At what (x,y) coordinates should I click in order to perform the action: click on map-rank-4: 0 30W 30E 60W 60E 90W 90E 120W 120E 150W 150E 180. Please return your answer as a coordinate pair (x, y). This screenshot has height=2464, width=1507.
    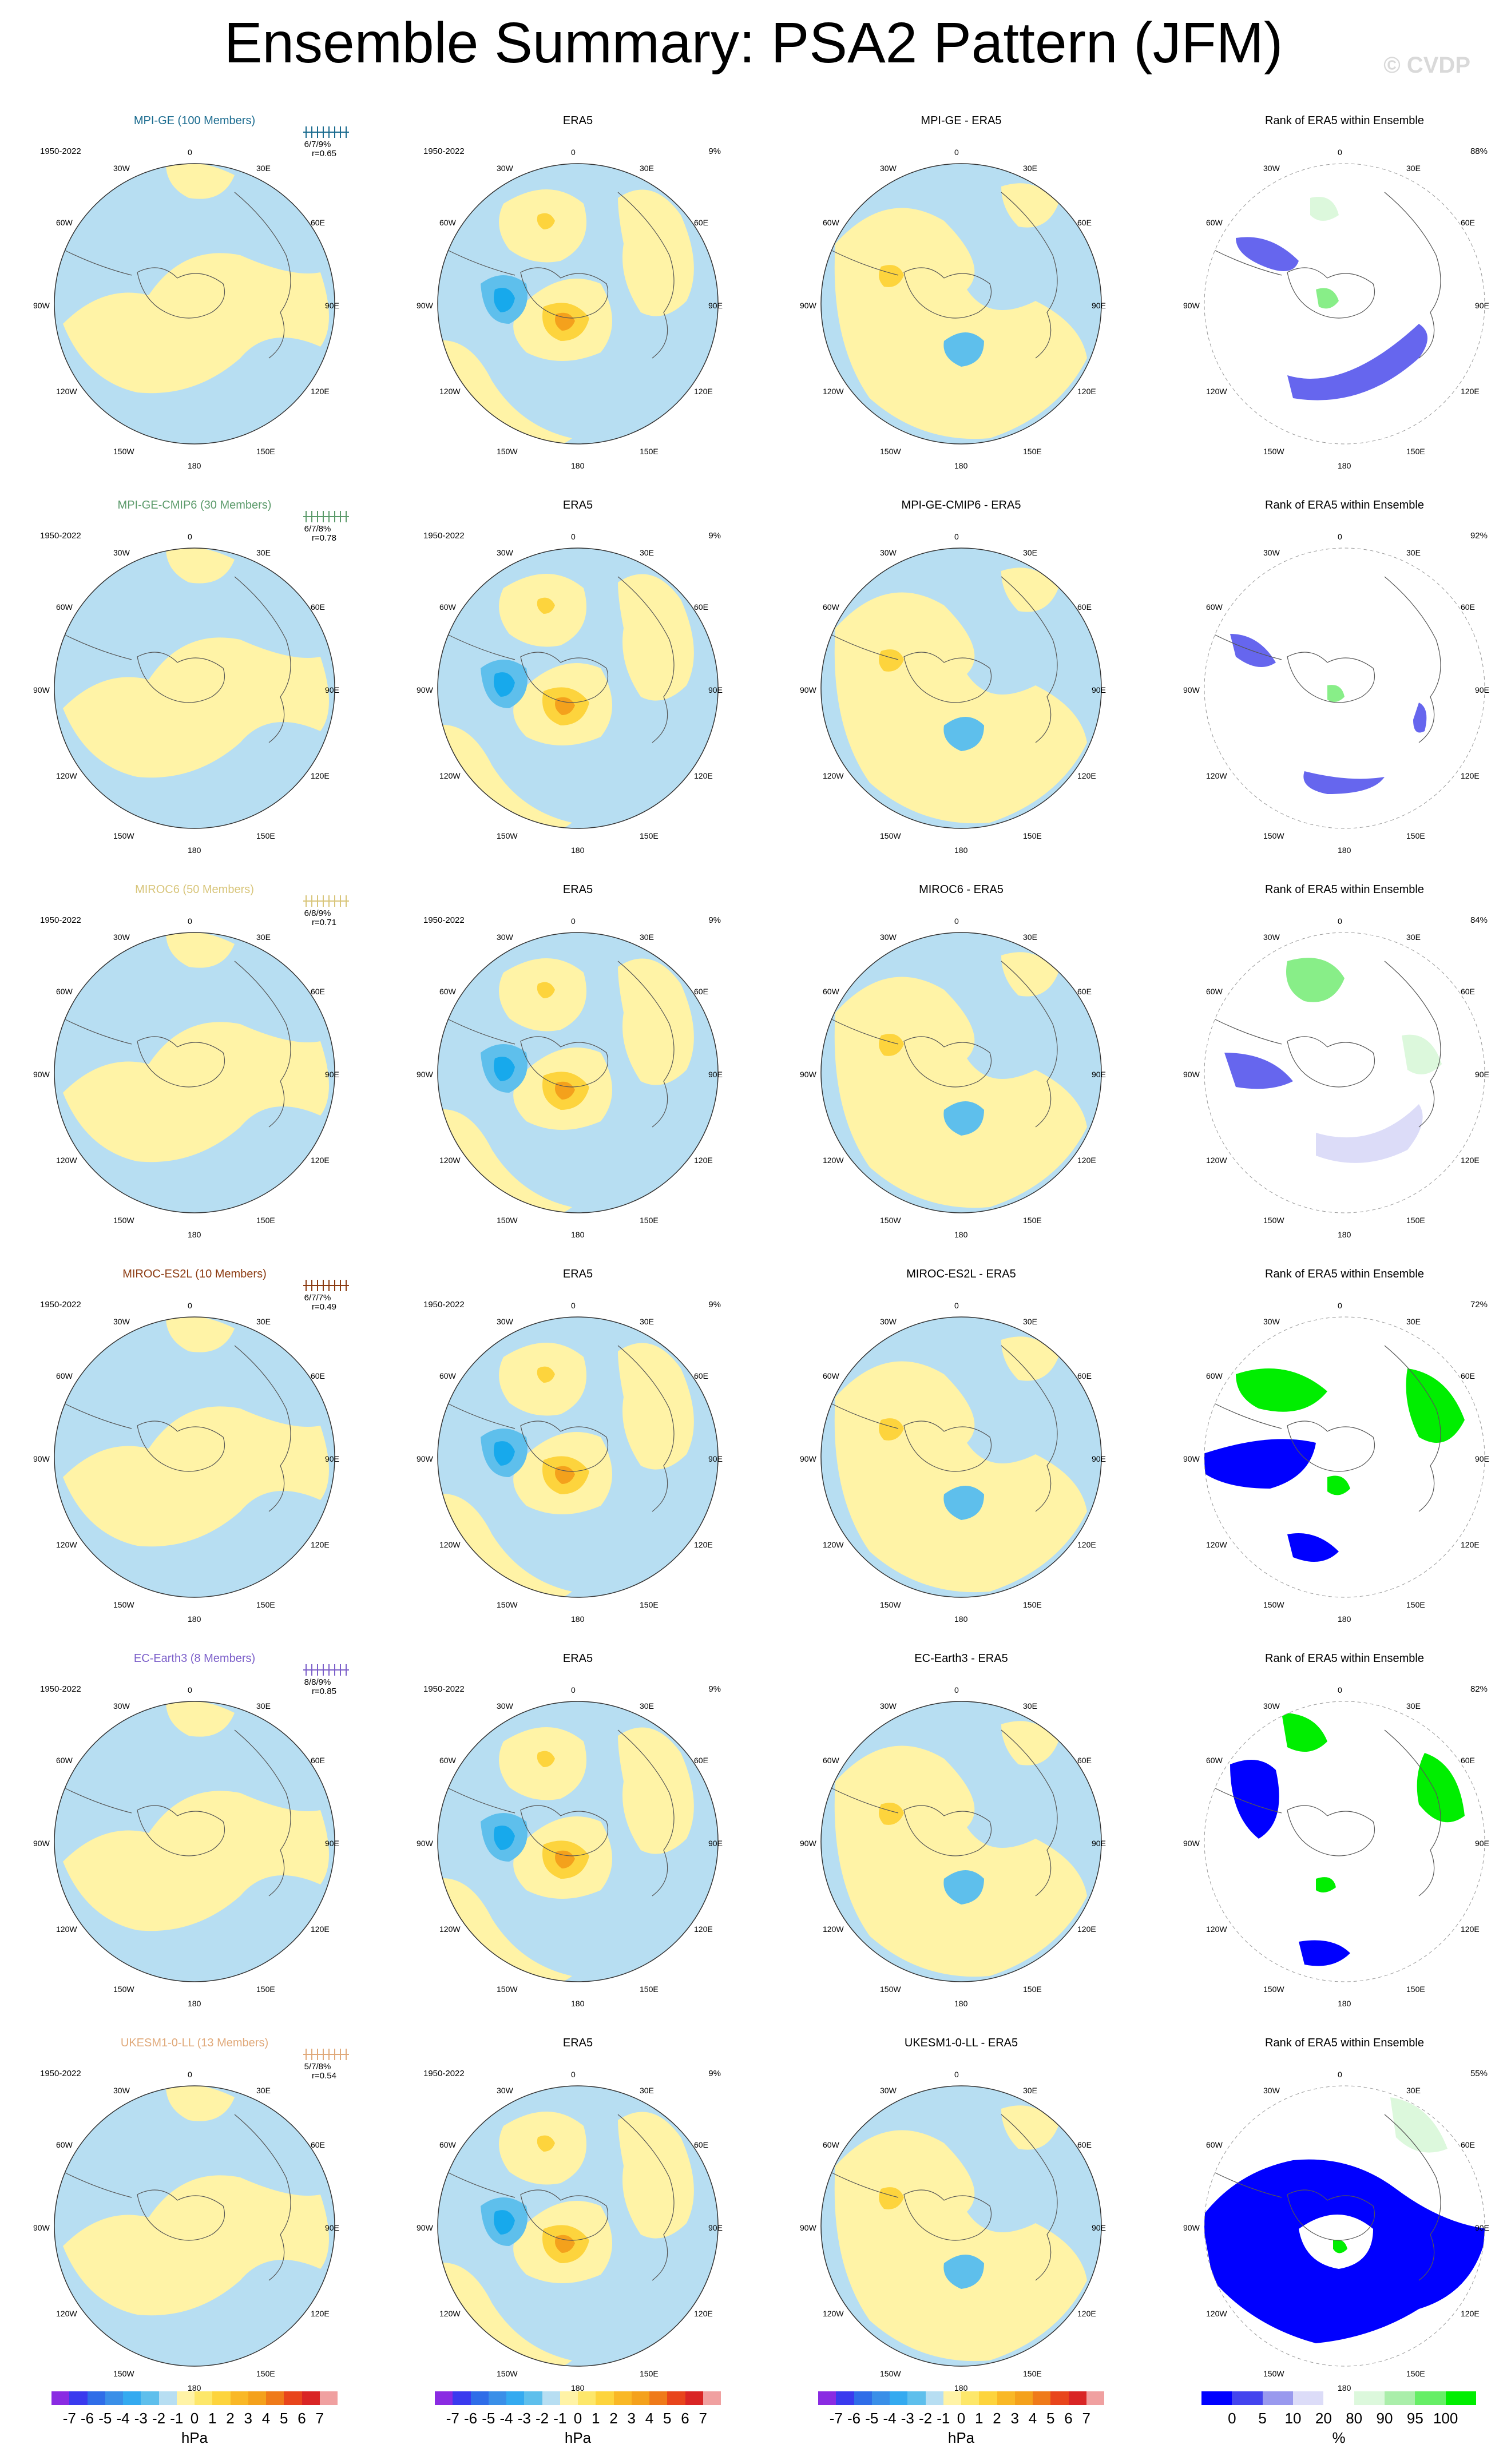
    Looking at the image, I should click on (1336, 1846).